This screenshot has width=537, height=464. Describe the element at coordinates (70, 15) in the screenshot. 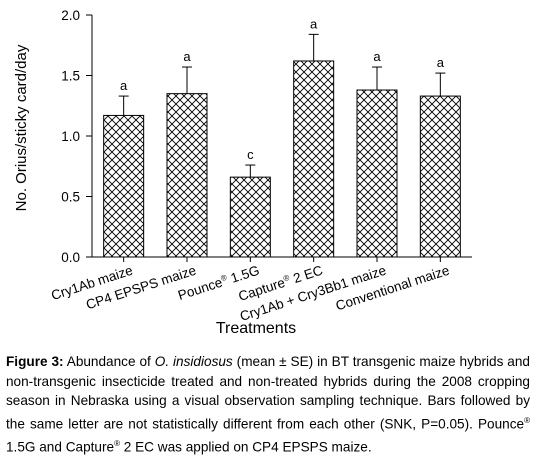

I see `y-tick-label: 2.0` at that location.